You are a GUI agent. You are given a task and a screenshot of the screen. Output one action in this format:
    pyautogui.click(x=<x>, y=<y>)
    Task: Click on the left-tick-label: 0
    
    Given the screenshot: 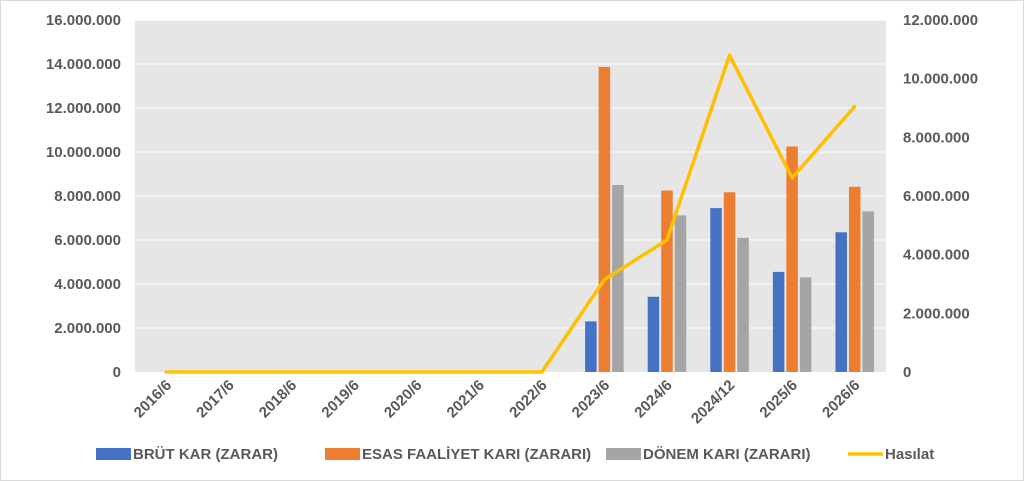 What is the action you would take?
    pyautogui.click(x=117, y=372)
    